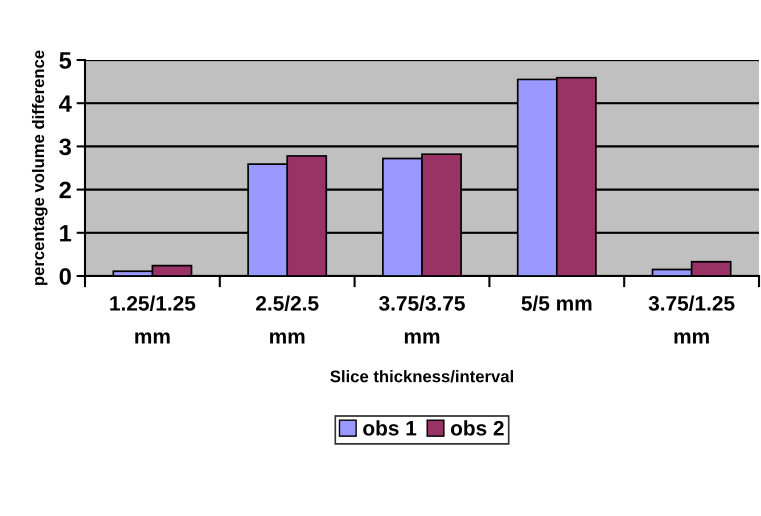 This screenshot has width=761, height=516. Describe the element at coordinates (389, 428) in the screenshot. I see `legend-label: obs 1` at that location.